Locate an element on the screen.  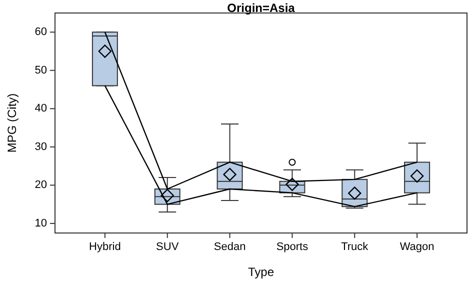
x-axis-title: Type is located at coordinates (261, 272).